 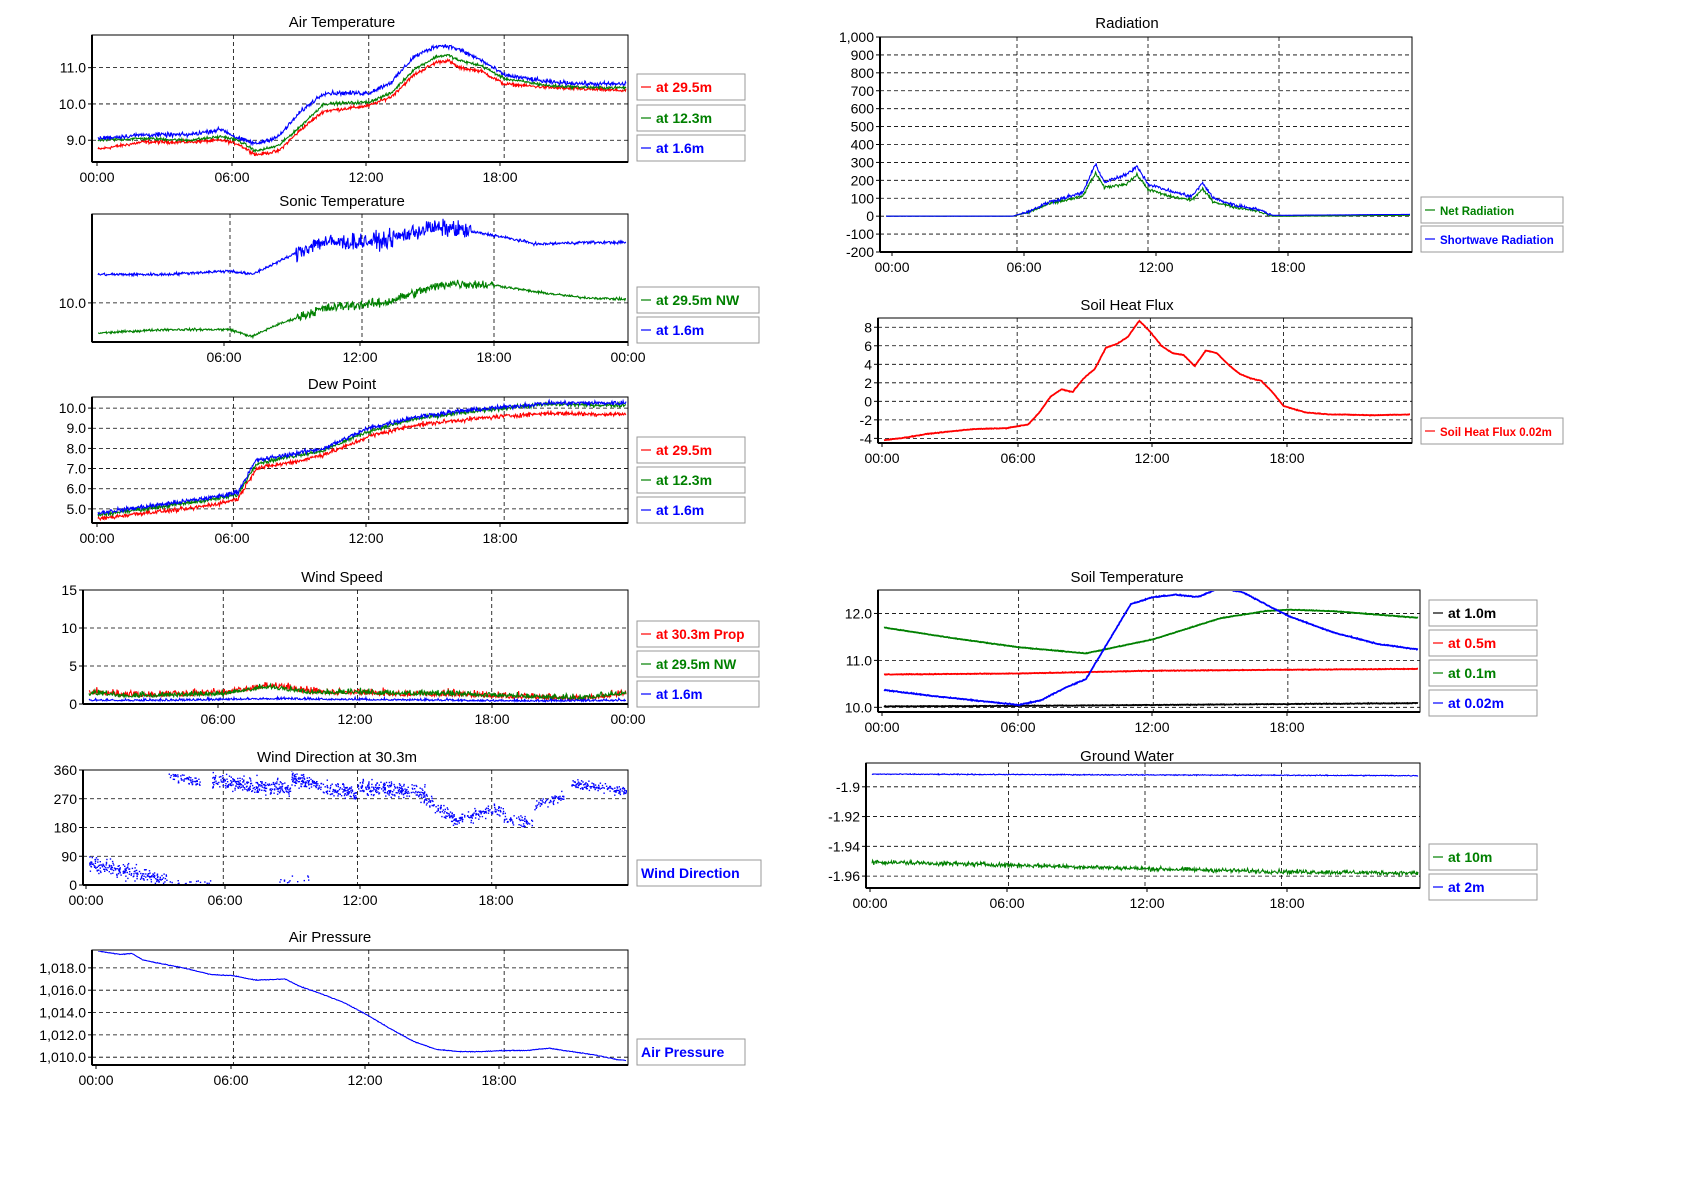 What do you see at coordinates (360, 1007) in the screenshot?
I see `plot-area` at bounding box center [360, 1007].